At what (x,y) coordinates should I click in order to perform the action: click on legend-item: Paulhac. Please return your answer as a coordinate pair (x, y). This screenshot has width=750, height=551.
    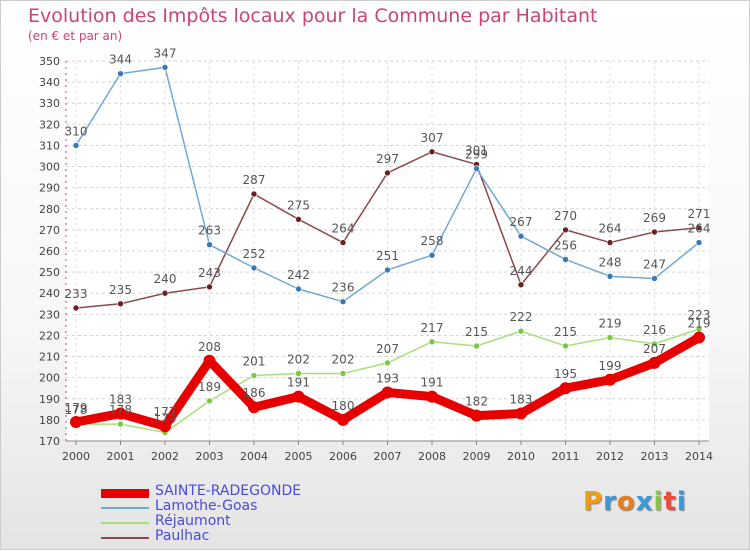
    Looking at the image, I should click on (251, 536).